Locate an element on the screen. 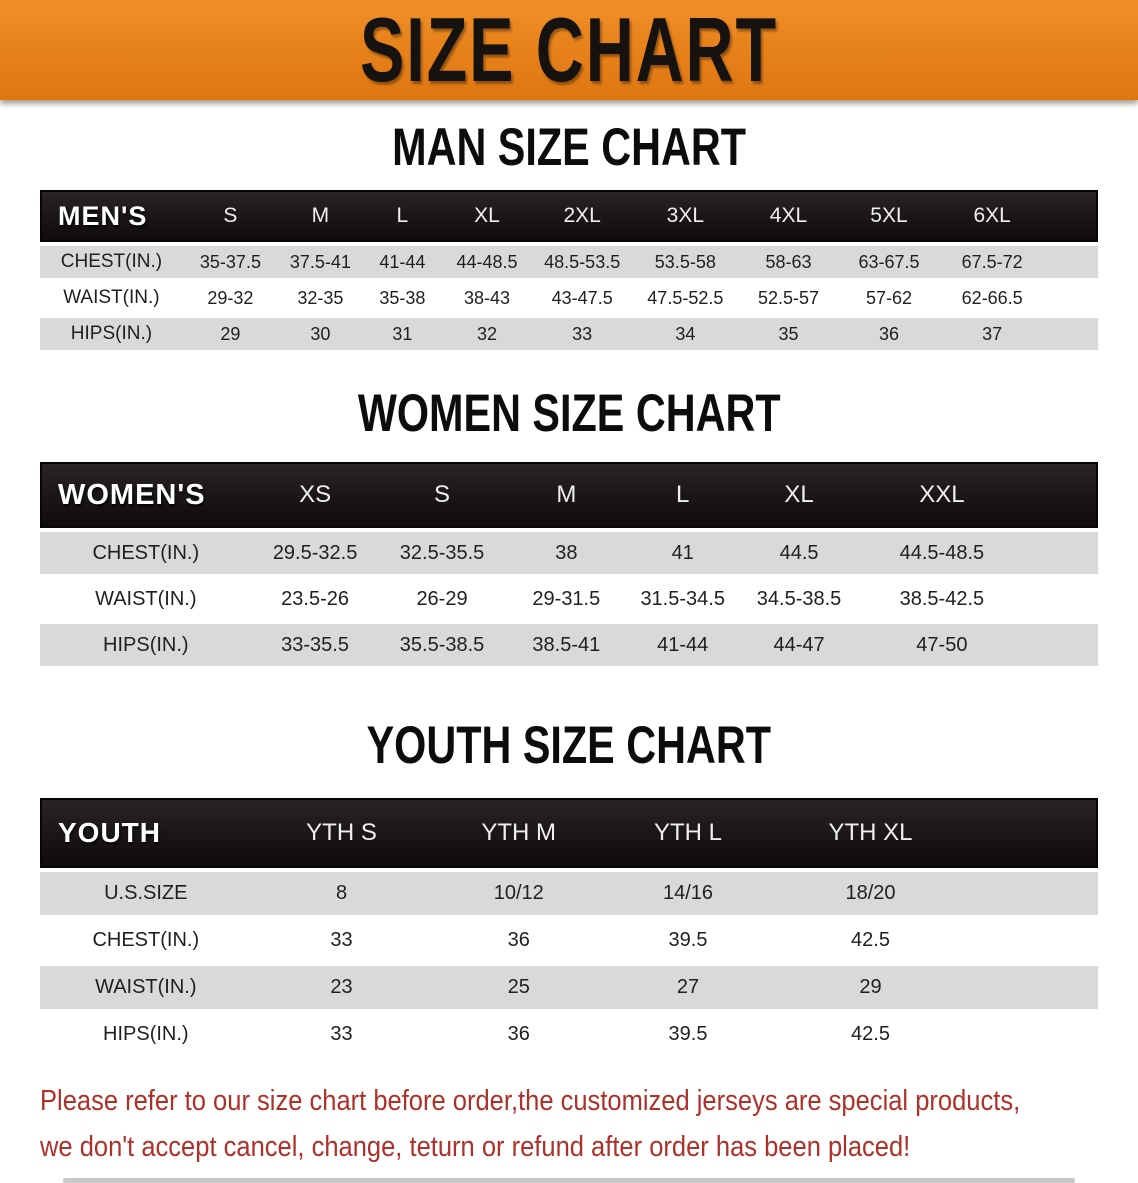  size-value-cell: 48.5-53.5 is located at coordinates (582, 261).